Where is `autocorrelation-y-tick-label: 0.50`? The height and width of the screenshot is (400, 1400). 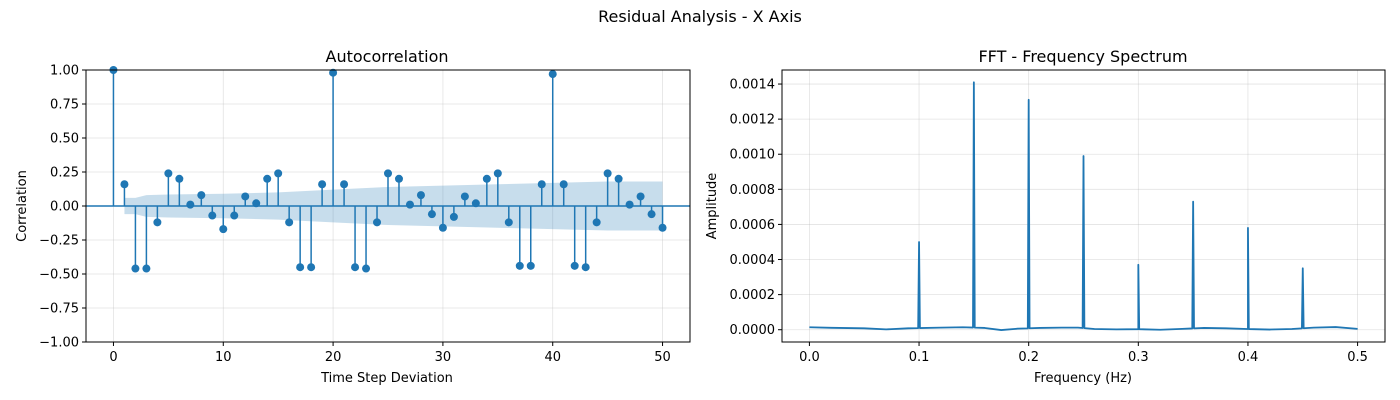
autocorrelation-y-tick-label: 0.50 is located at coordinates (64, 139).